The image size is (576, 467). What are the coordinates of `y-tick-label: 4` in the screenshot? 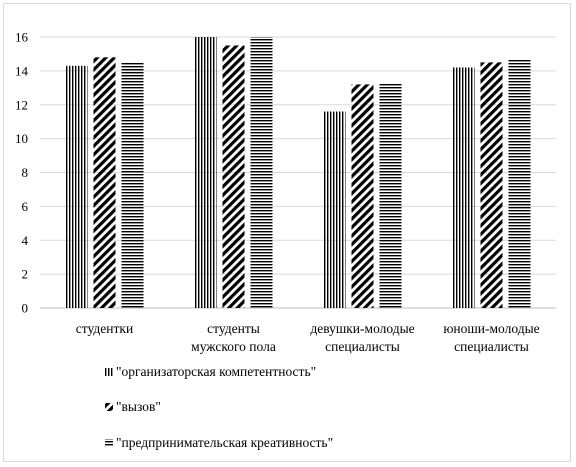 It's located at (25, 240).